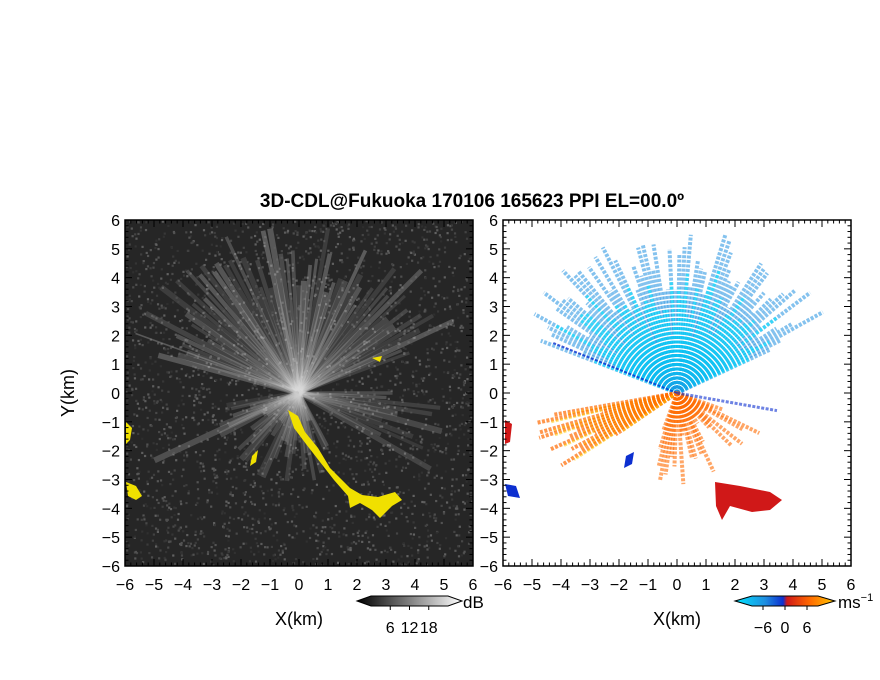  I want to click on y-tick-label: −5, so click(489, 538).